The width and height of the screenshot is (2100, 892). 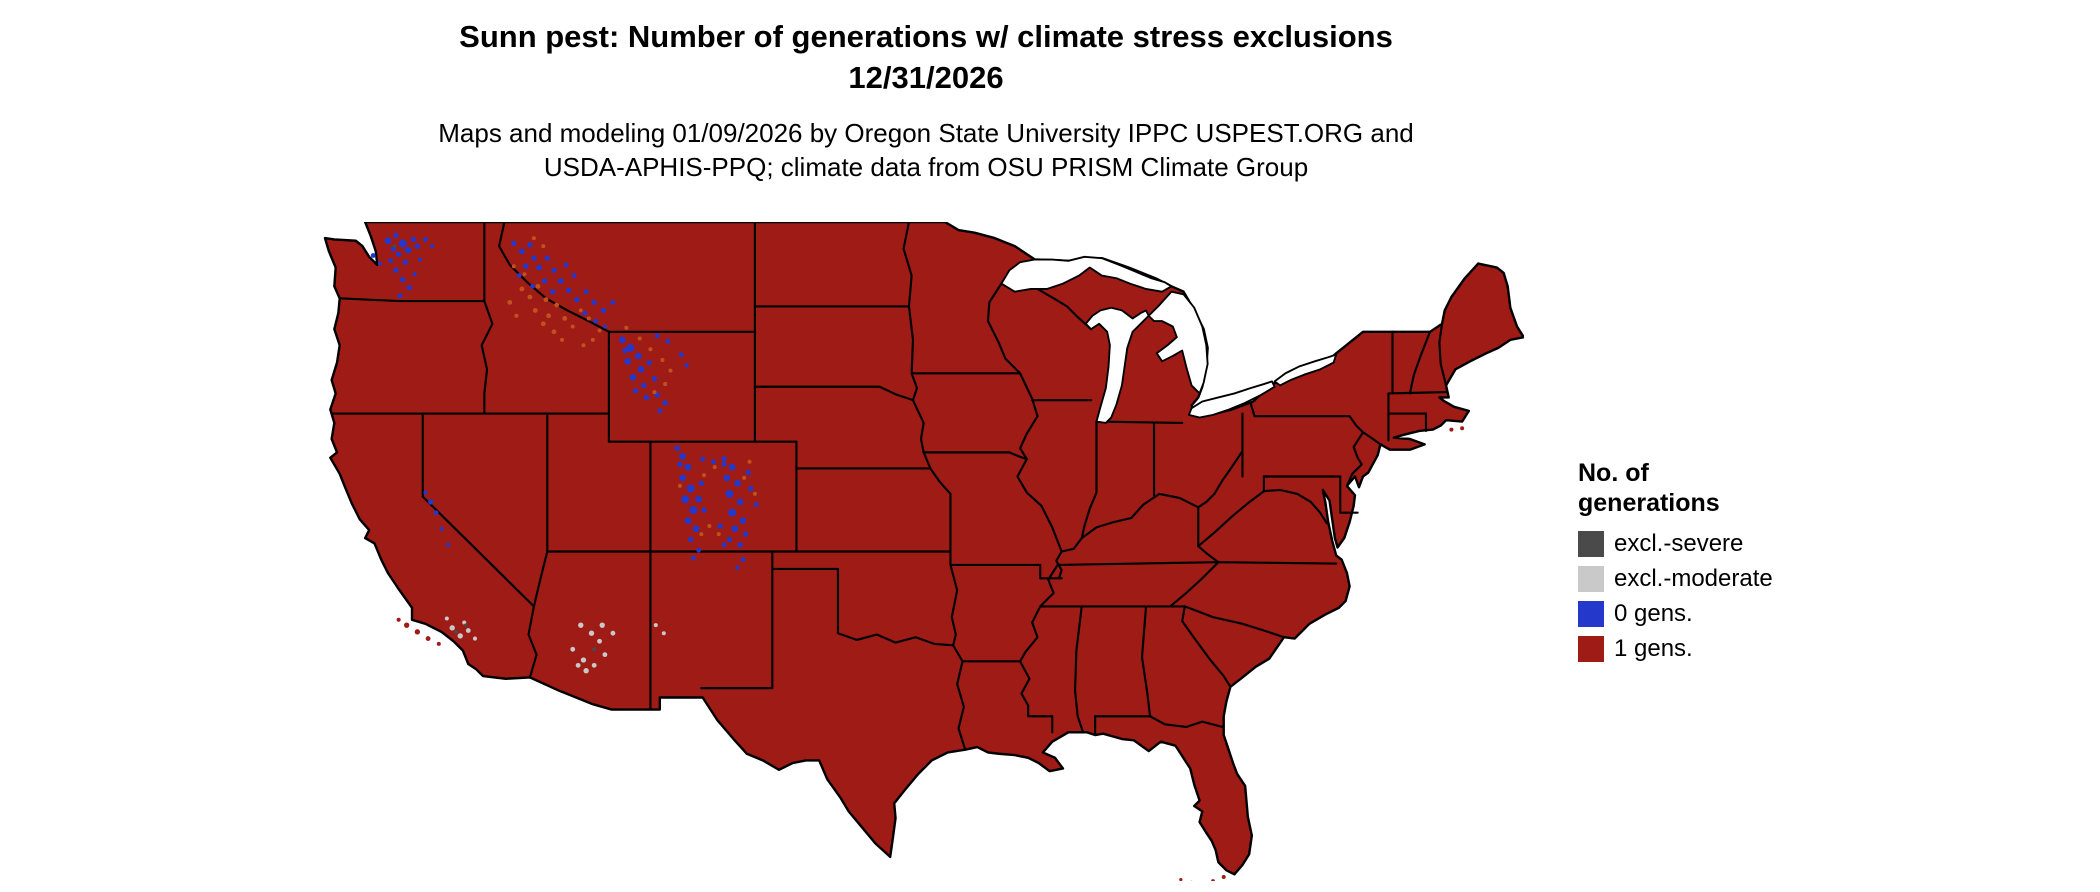 What do you see at coordinates (1591, 614) in the screenshot?
I see `legend-swatch-0-gens` at bounding box center [1591, 614].